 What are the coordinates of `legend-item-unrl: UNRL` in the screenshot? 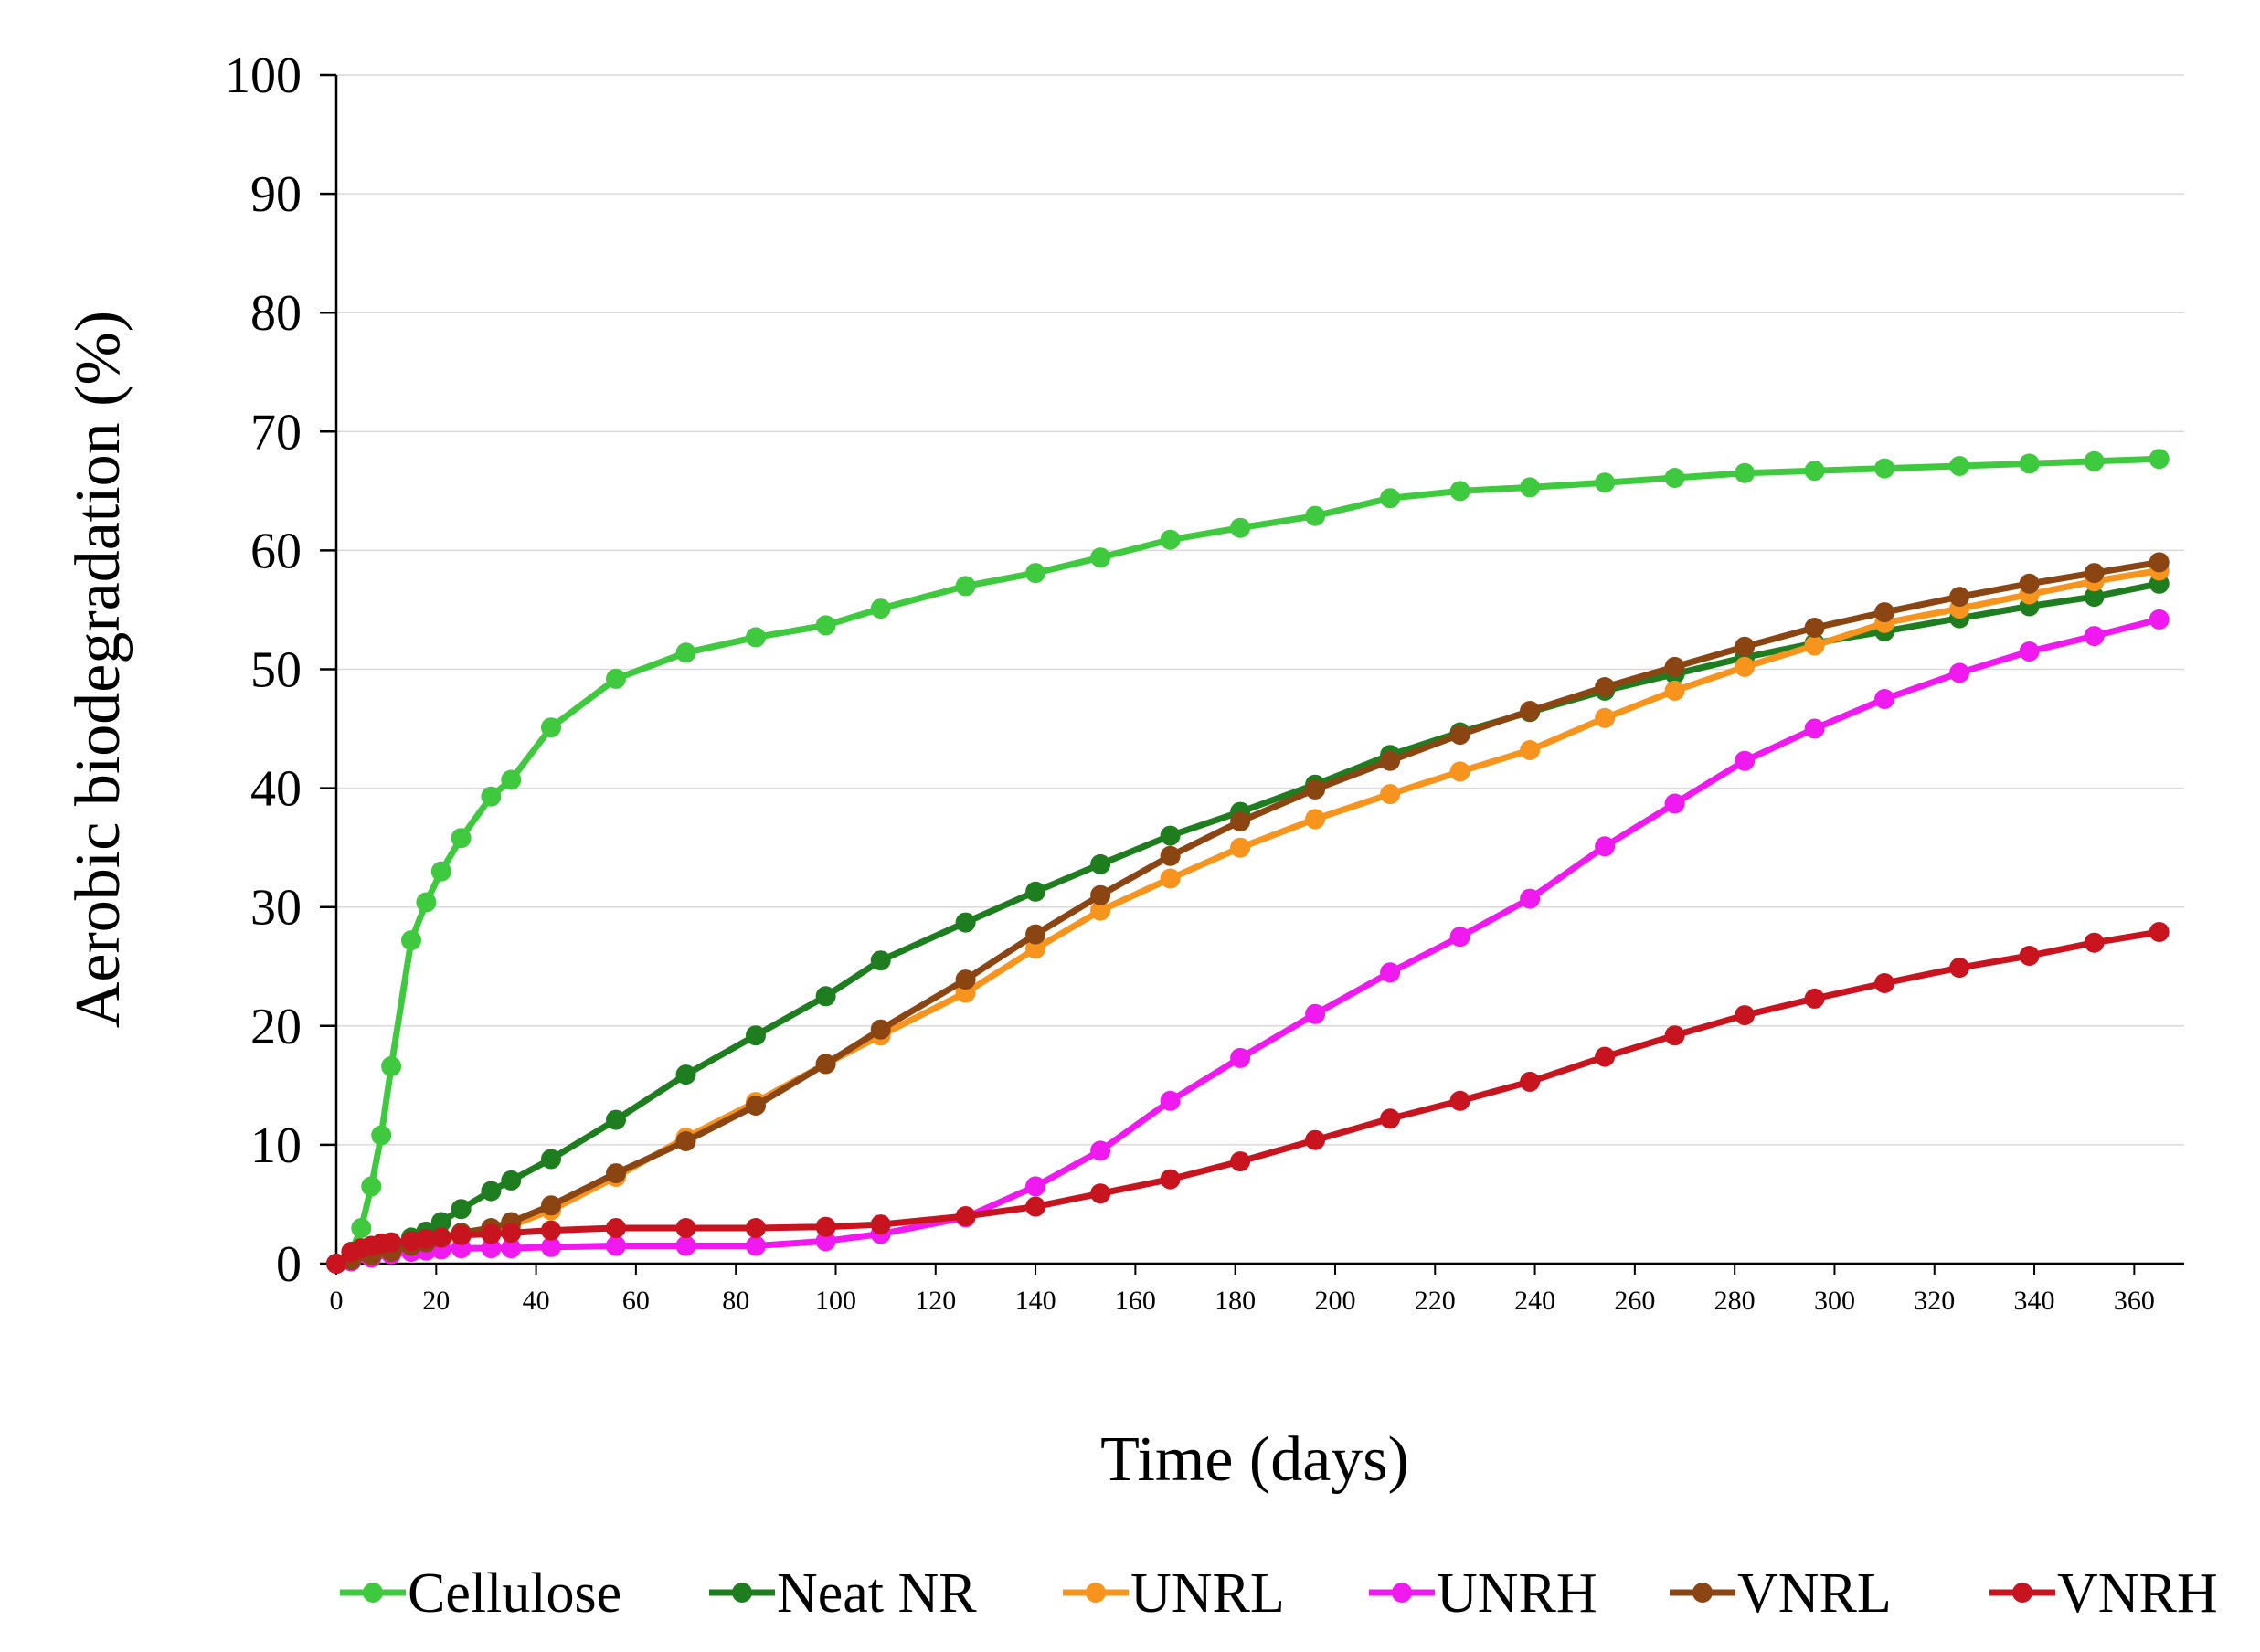 It's located at (1174, 1594).